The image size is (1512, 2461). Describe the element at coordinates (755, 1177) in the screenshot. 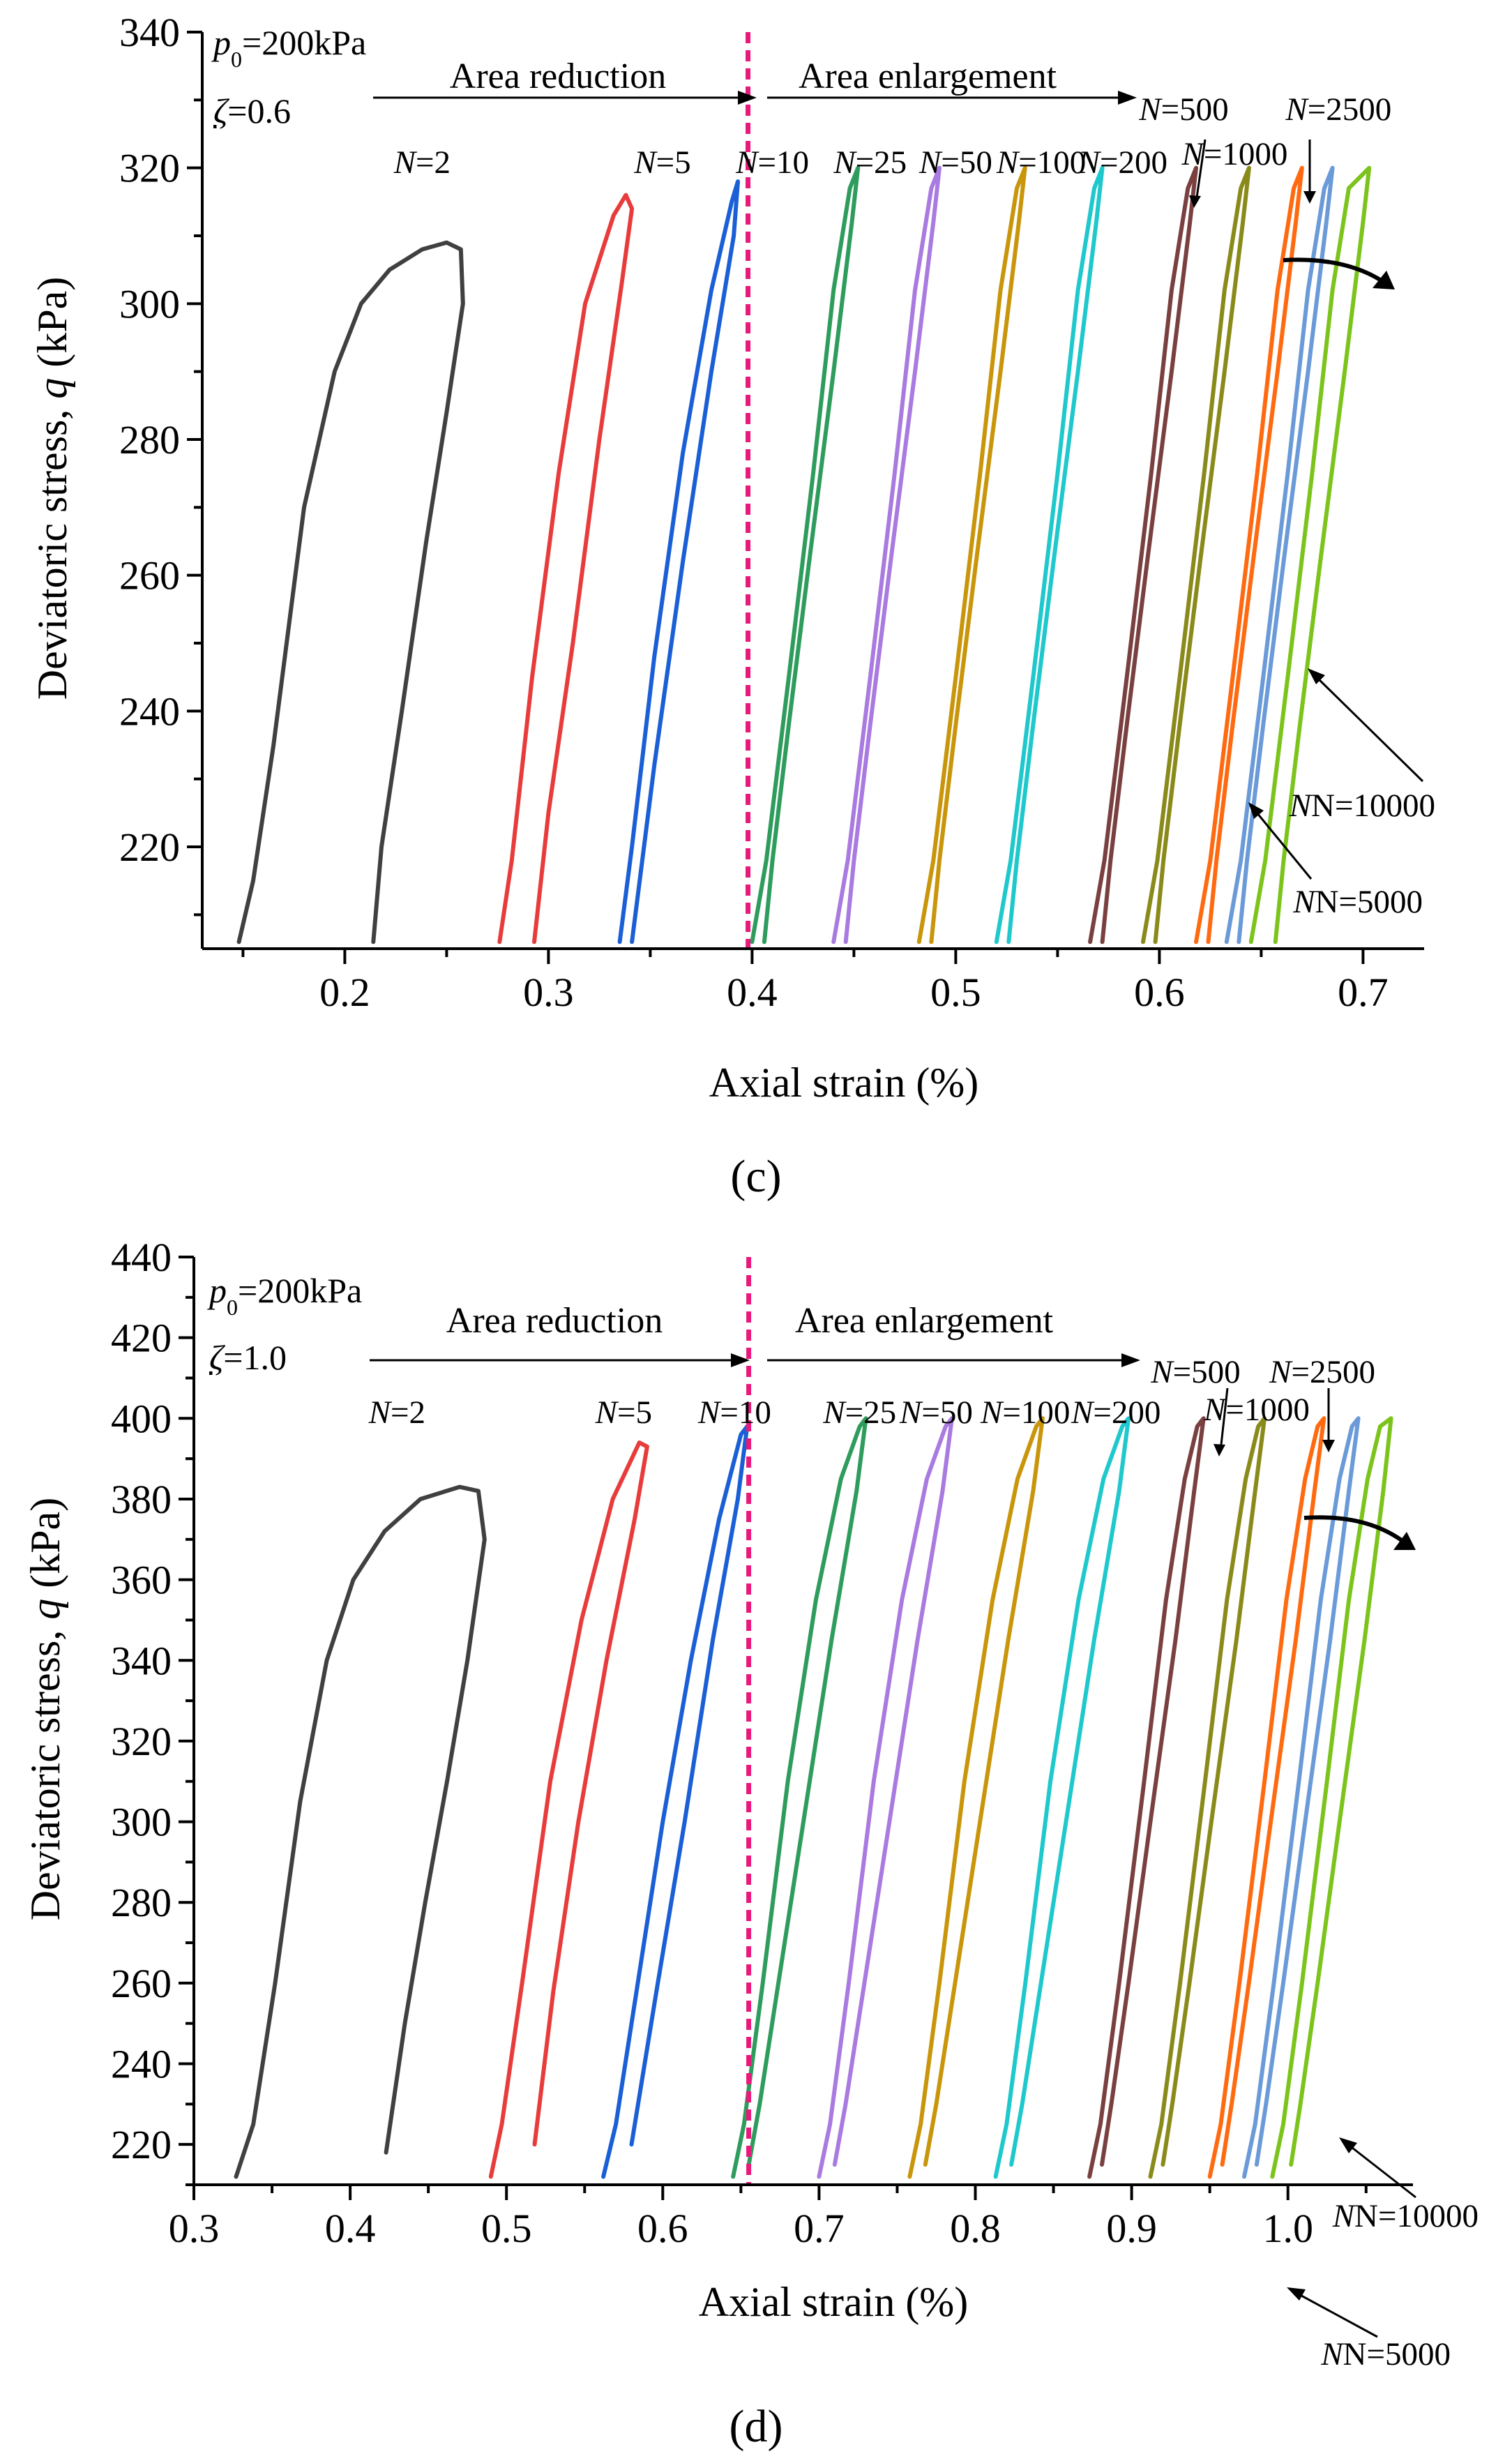

I see `panel-label: (c)` at that location.